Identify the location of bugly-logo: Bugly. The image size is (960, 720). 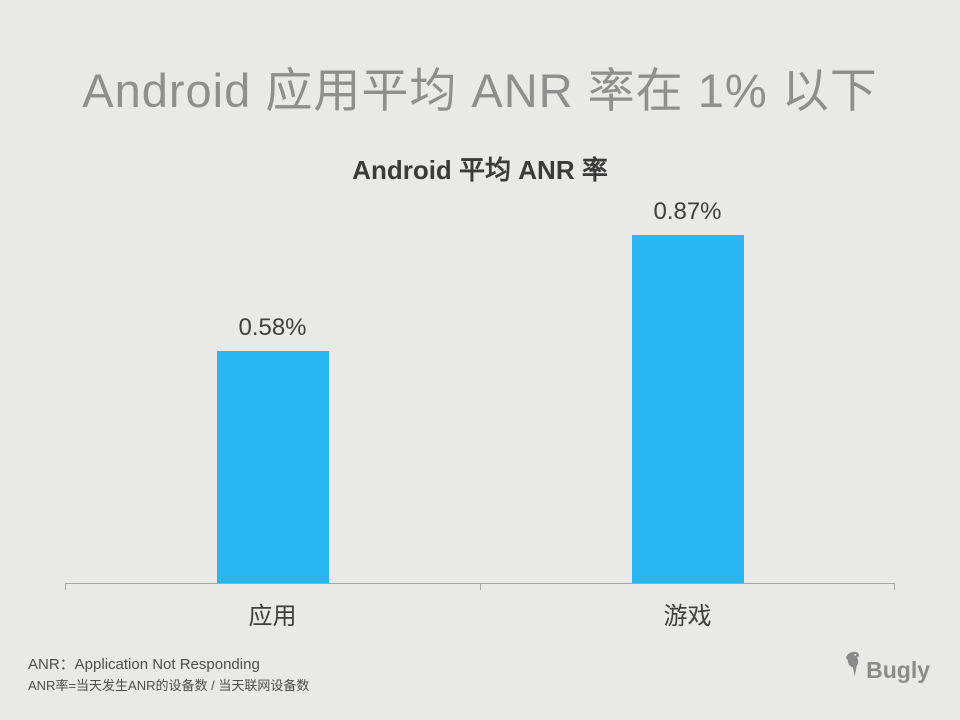
(887, 666).